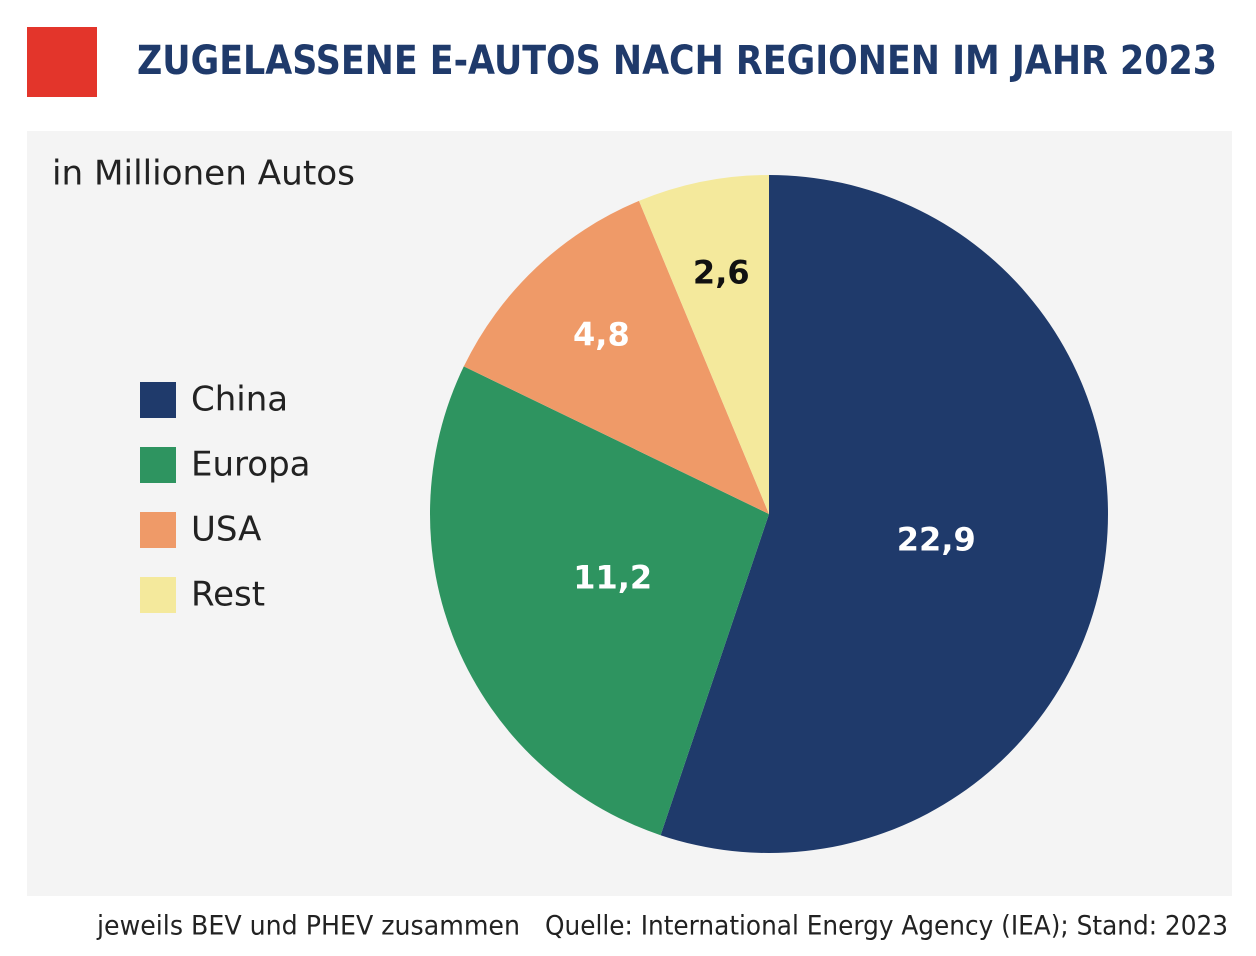  What do you see at coordinates (601, 335) in the screenshot?
I see `slice-label: 4,8` at bounding box center [601, 335].